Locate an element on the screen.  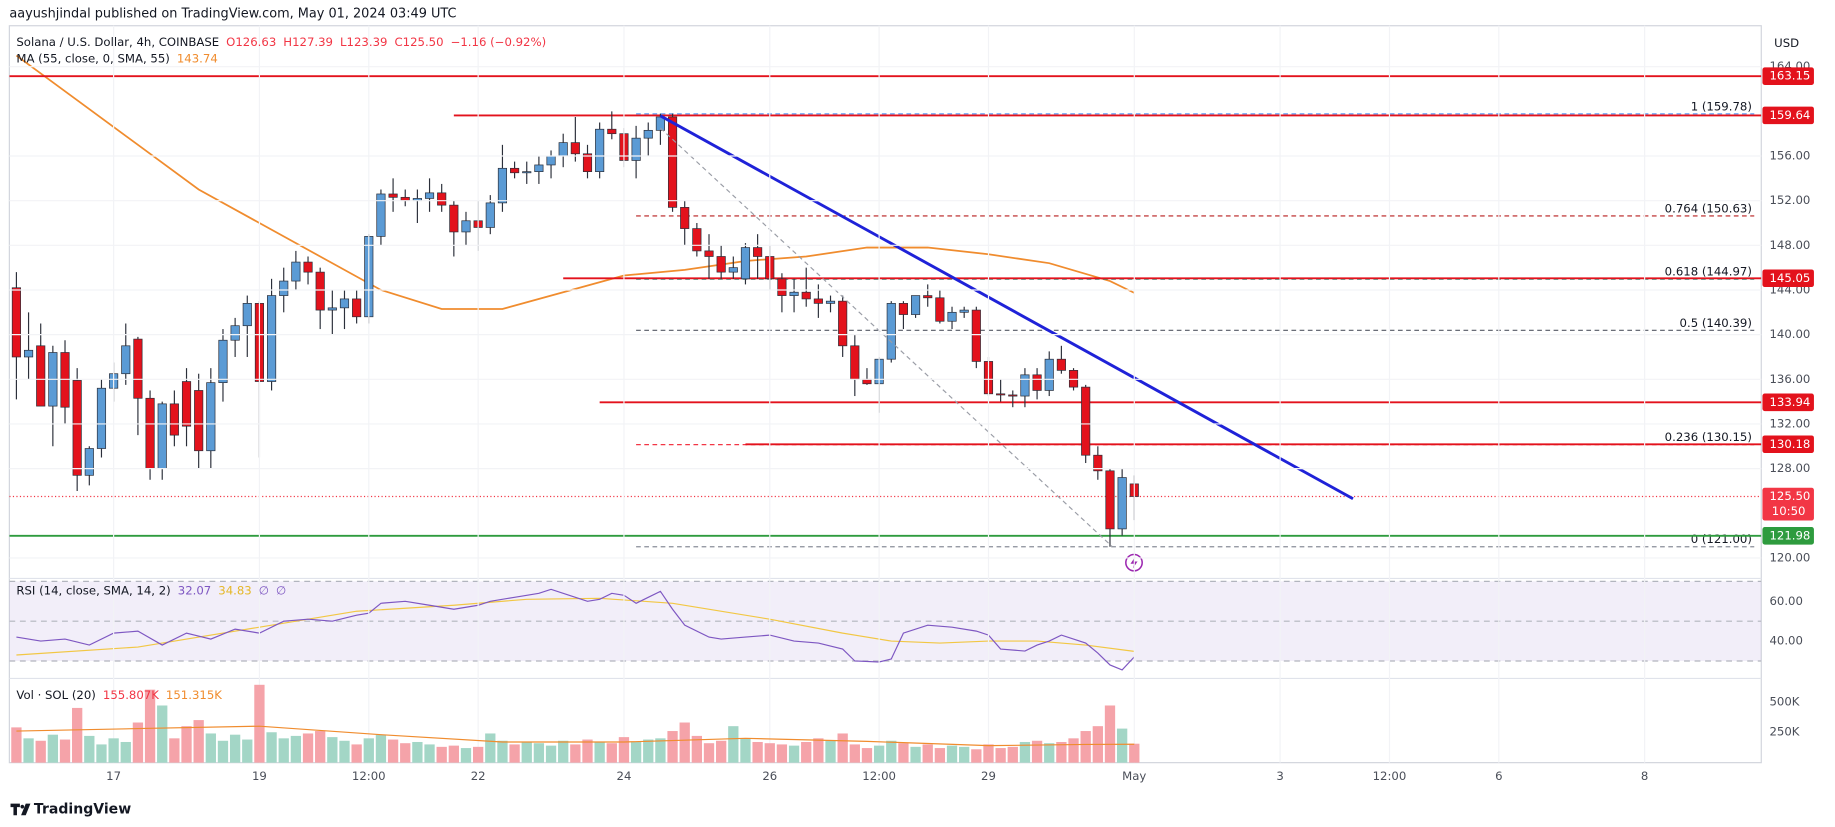
y-tick-label: 140.00 is located at coordinates (1789, 334).